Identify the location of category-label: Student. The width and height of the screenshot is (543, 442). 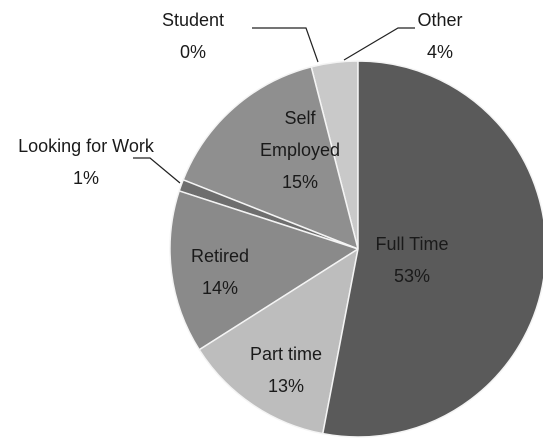
(193, 20).